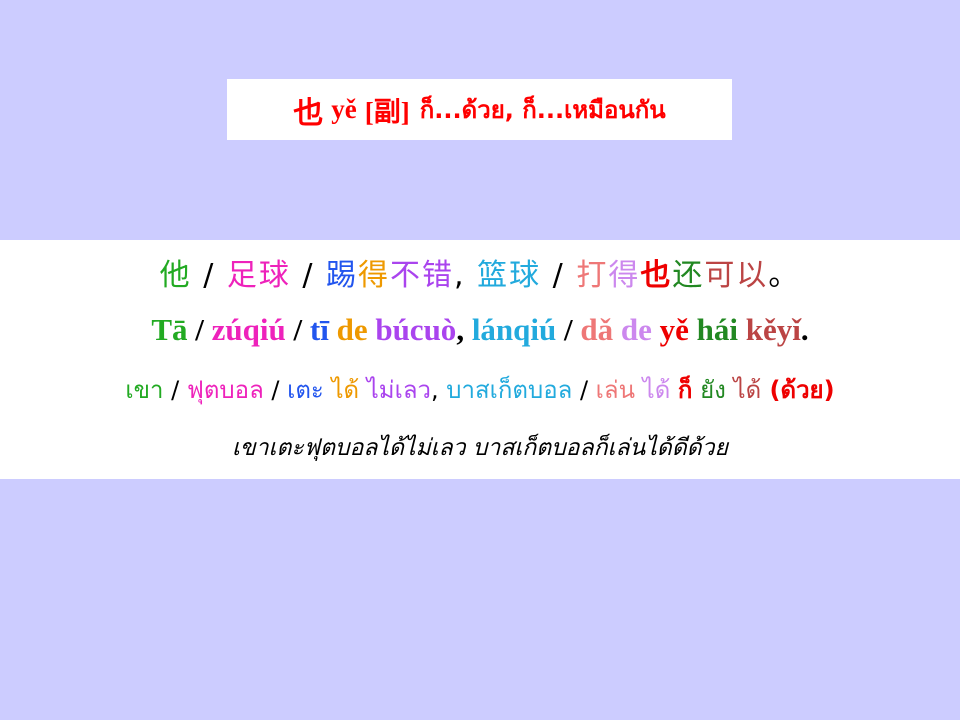 The height and width of the screenshot is (720, 960). Describe the element at coordinates (597, 329) in the screenshot. I see `segment: dǎ` at that location.